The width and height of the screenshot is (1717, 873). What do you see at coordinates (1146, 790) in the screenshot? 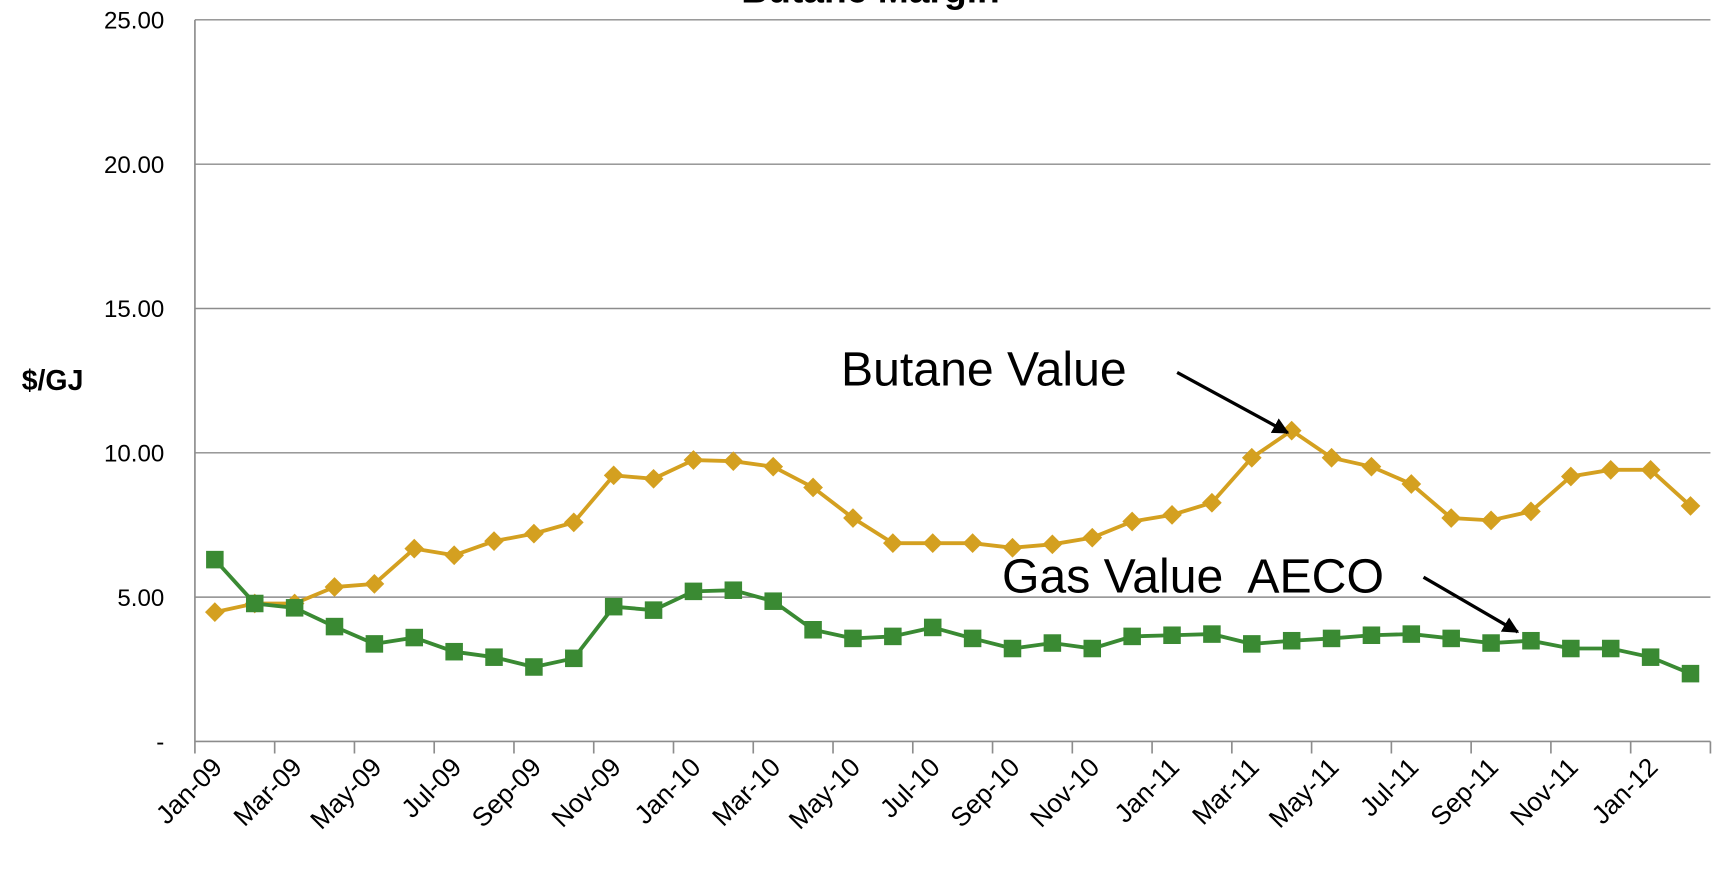
I see `x-tick-label: Jan-11` at bounding box center [1146, 790].